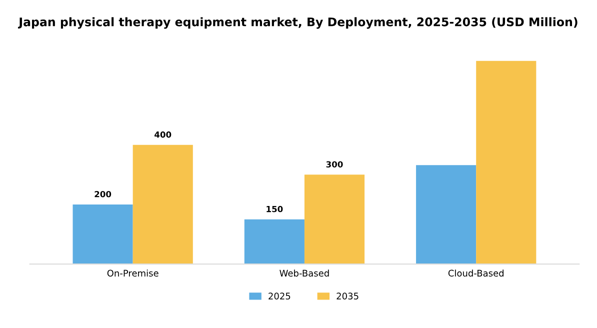 The image size is (597, 328). Describe the element at coordinates (476, 273) in the screenshot. I see `x-tick-label: Cloud-Based` at that location.